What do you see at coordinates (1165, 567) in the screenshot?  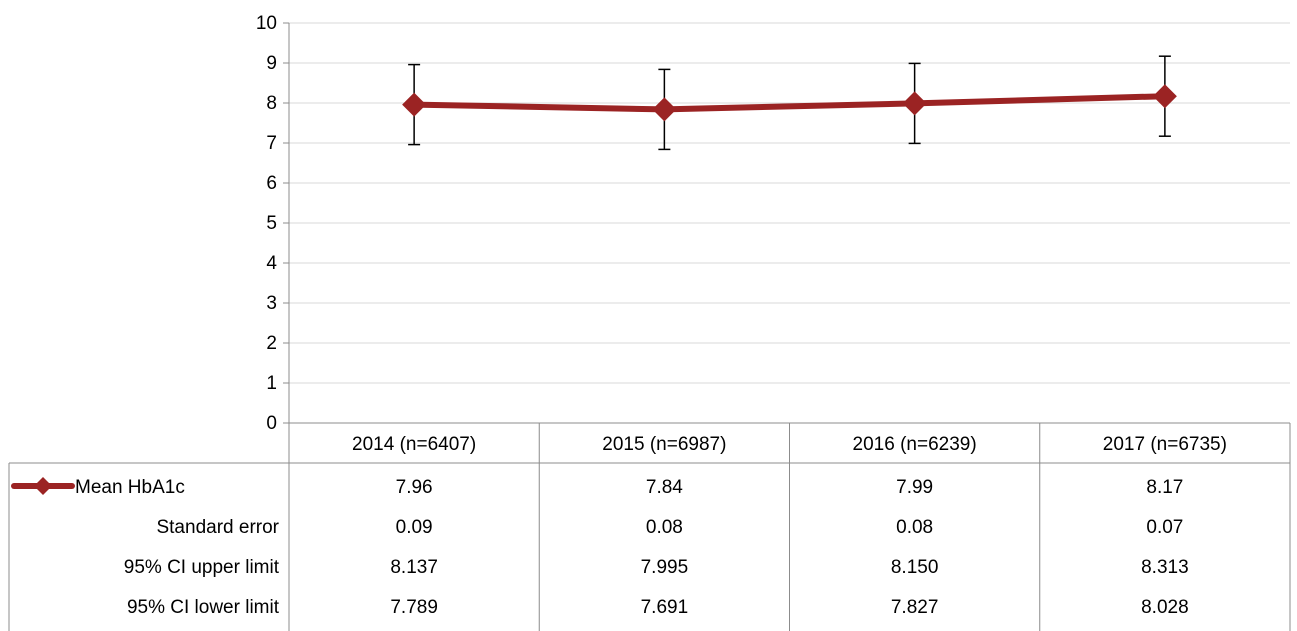 I see `table-cell: 8.313` at bounding box center [1165, 567].